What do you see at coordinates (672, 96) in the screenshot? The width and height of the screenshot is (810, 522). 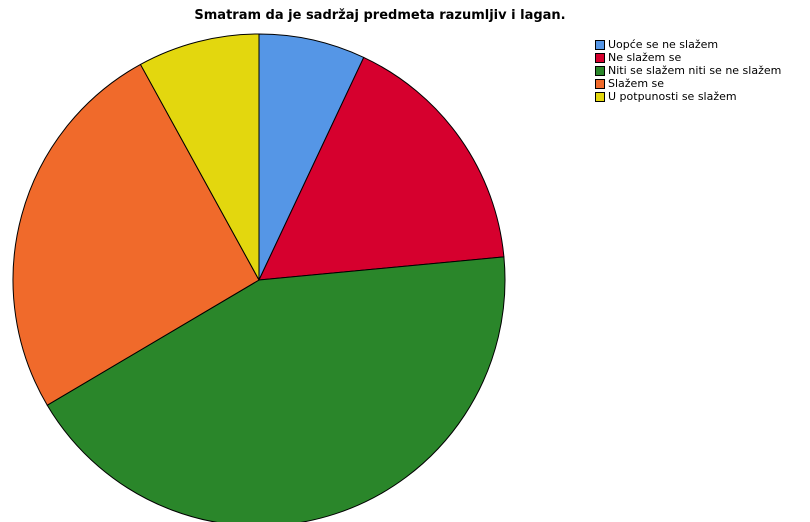 I see `legend-label: U potpunosti se slažem` at bounding box center [672, 96].